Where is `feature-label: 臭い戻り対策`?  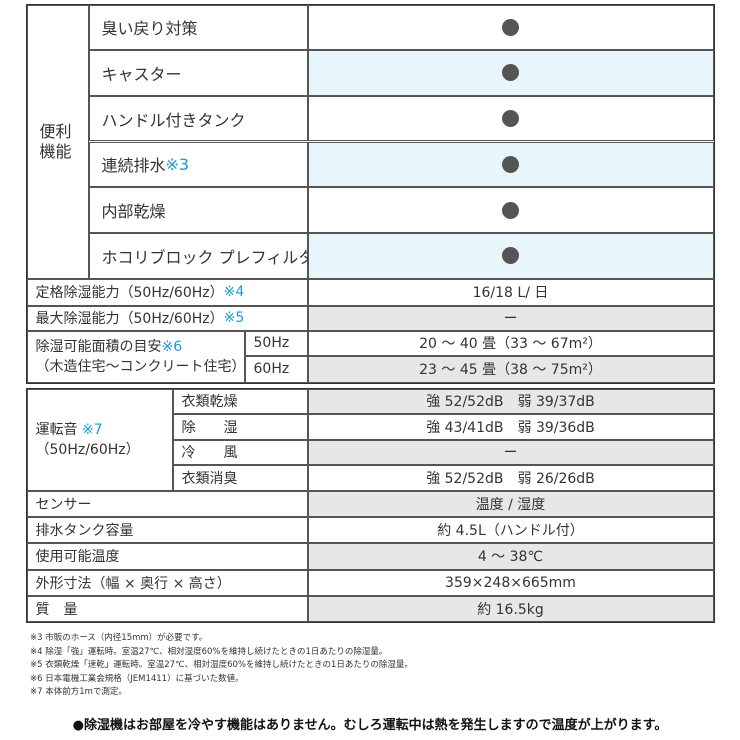 feature-label: 臭い戻り対策 is located at coordinates (198, 27).